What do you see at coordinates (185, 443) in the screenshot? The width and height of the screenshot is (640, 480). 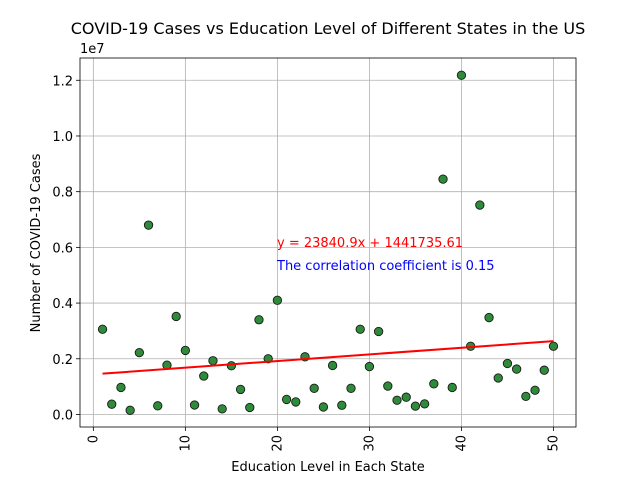 I see `x-tick-label: 10` at bounding box center [185, 443].